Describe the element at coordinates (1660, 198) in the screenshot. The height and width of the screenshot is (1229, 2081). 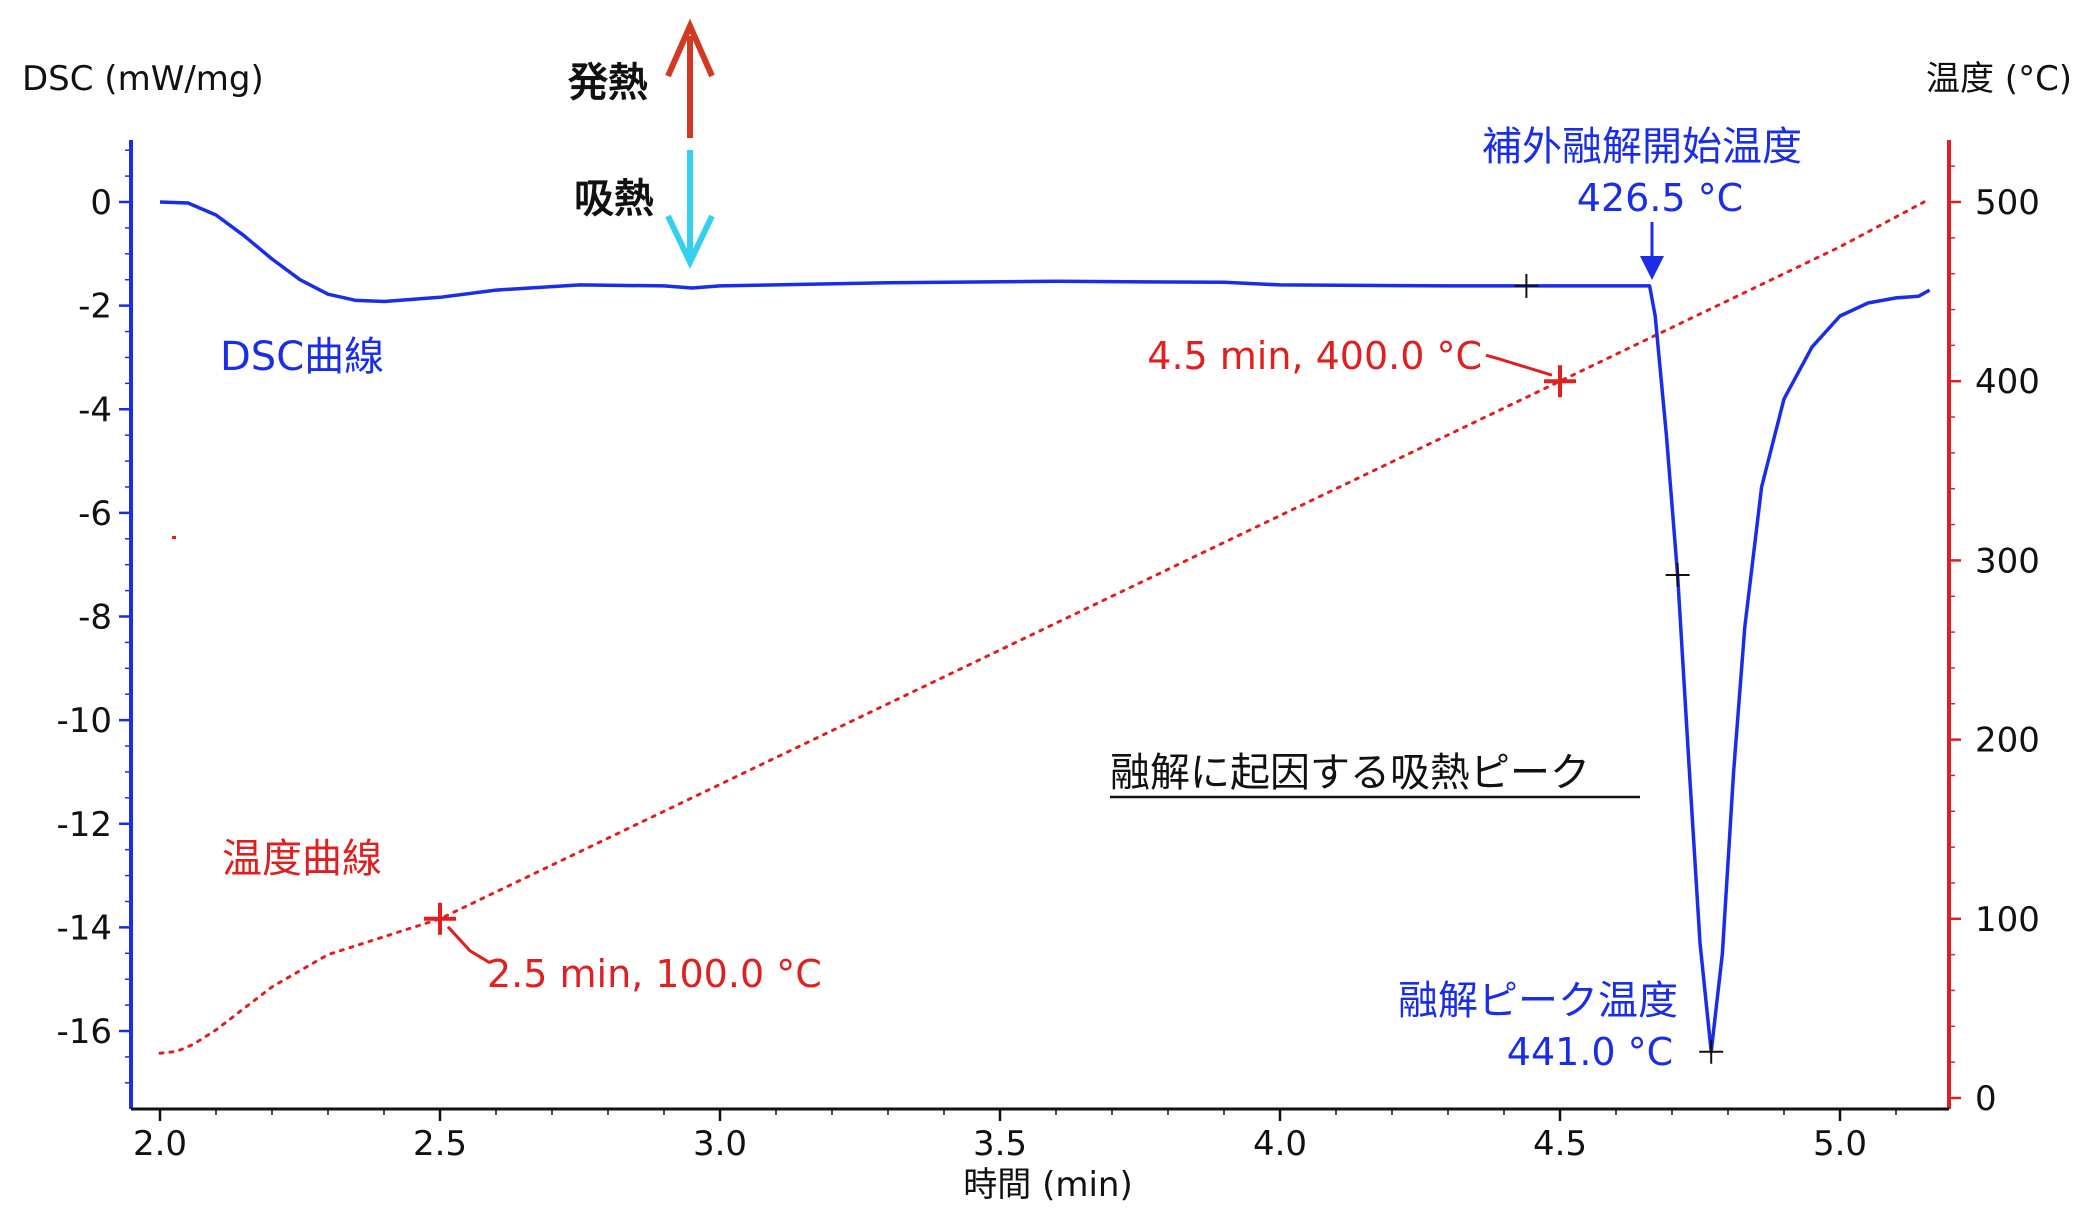
I see `onset-value: 426.5 °C` at that location.